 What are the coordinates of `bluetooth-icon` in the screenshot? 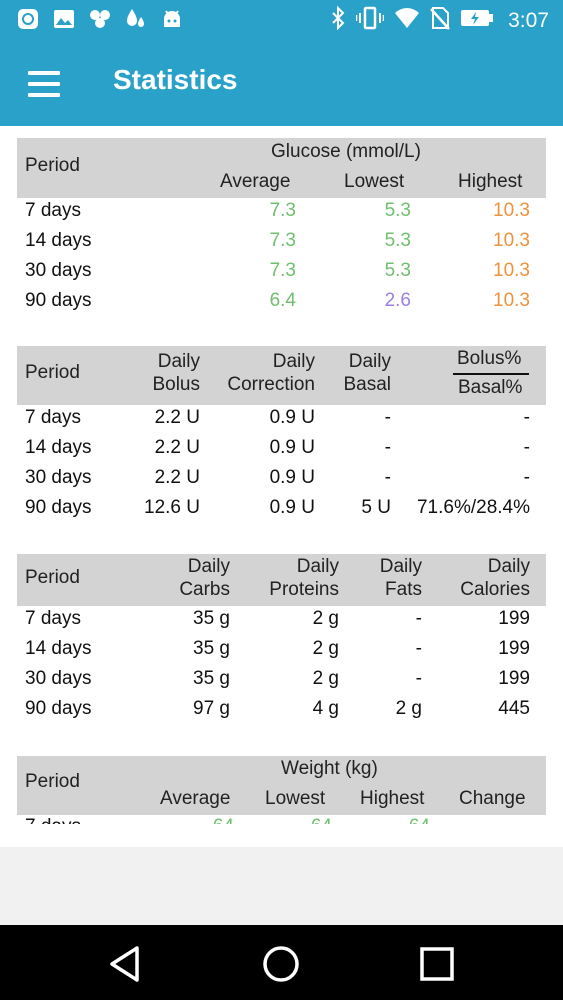 It's located at (338, 20).